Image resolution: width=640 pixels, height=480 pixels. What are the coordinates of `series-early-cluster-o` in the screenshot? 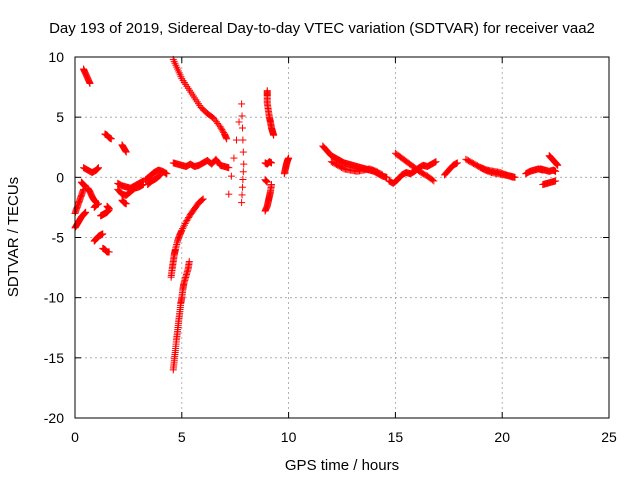 It's located at (124, 148).